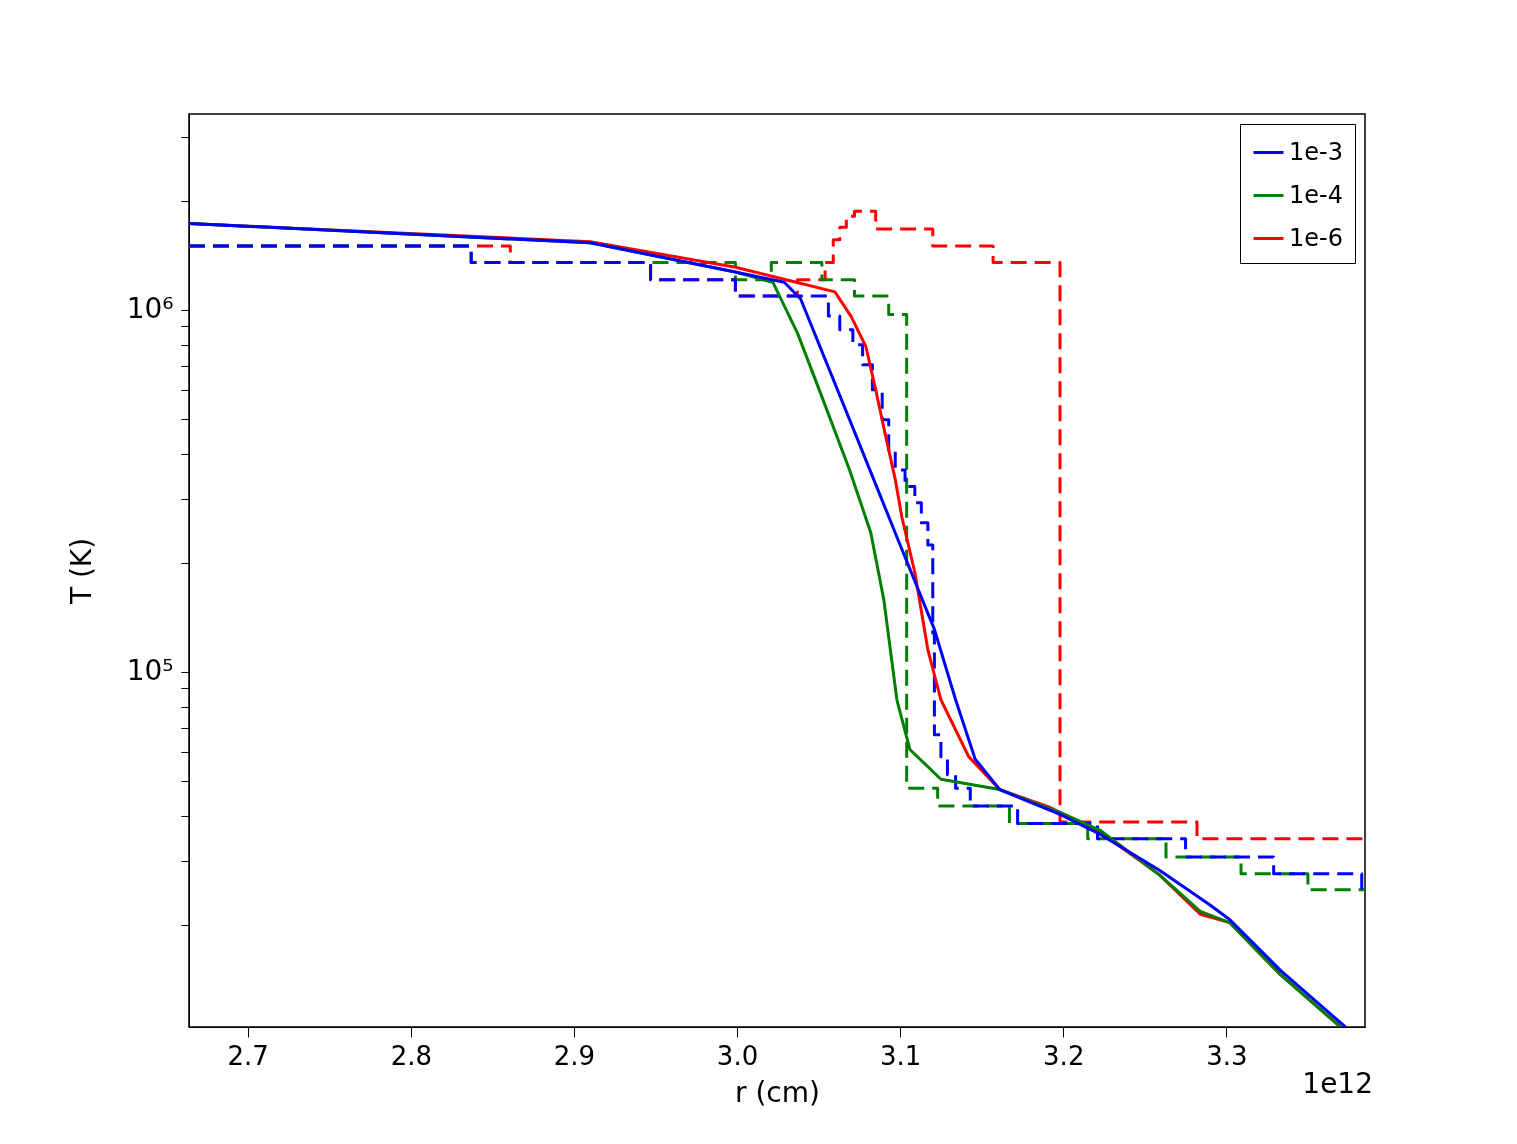  What do you see at coordinates (81, 571) in the screenshot?
I see `y-axis-title: T (K)` at bounding box center [81, 571].